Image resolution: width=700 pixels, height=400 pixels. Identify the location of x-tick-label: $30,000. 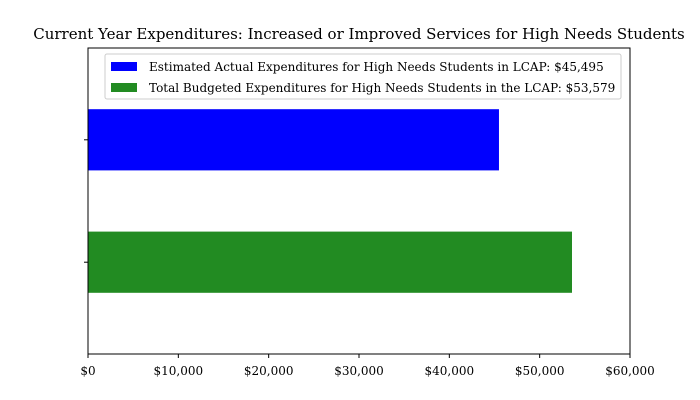
(359, 371).